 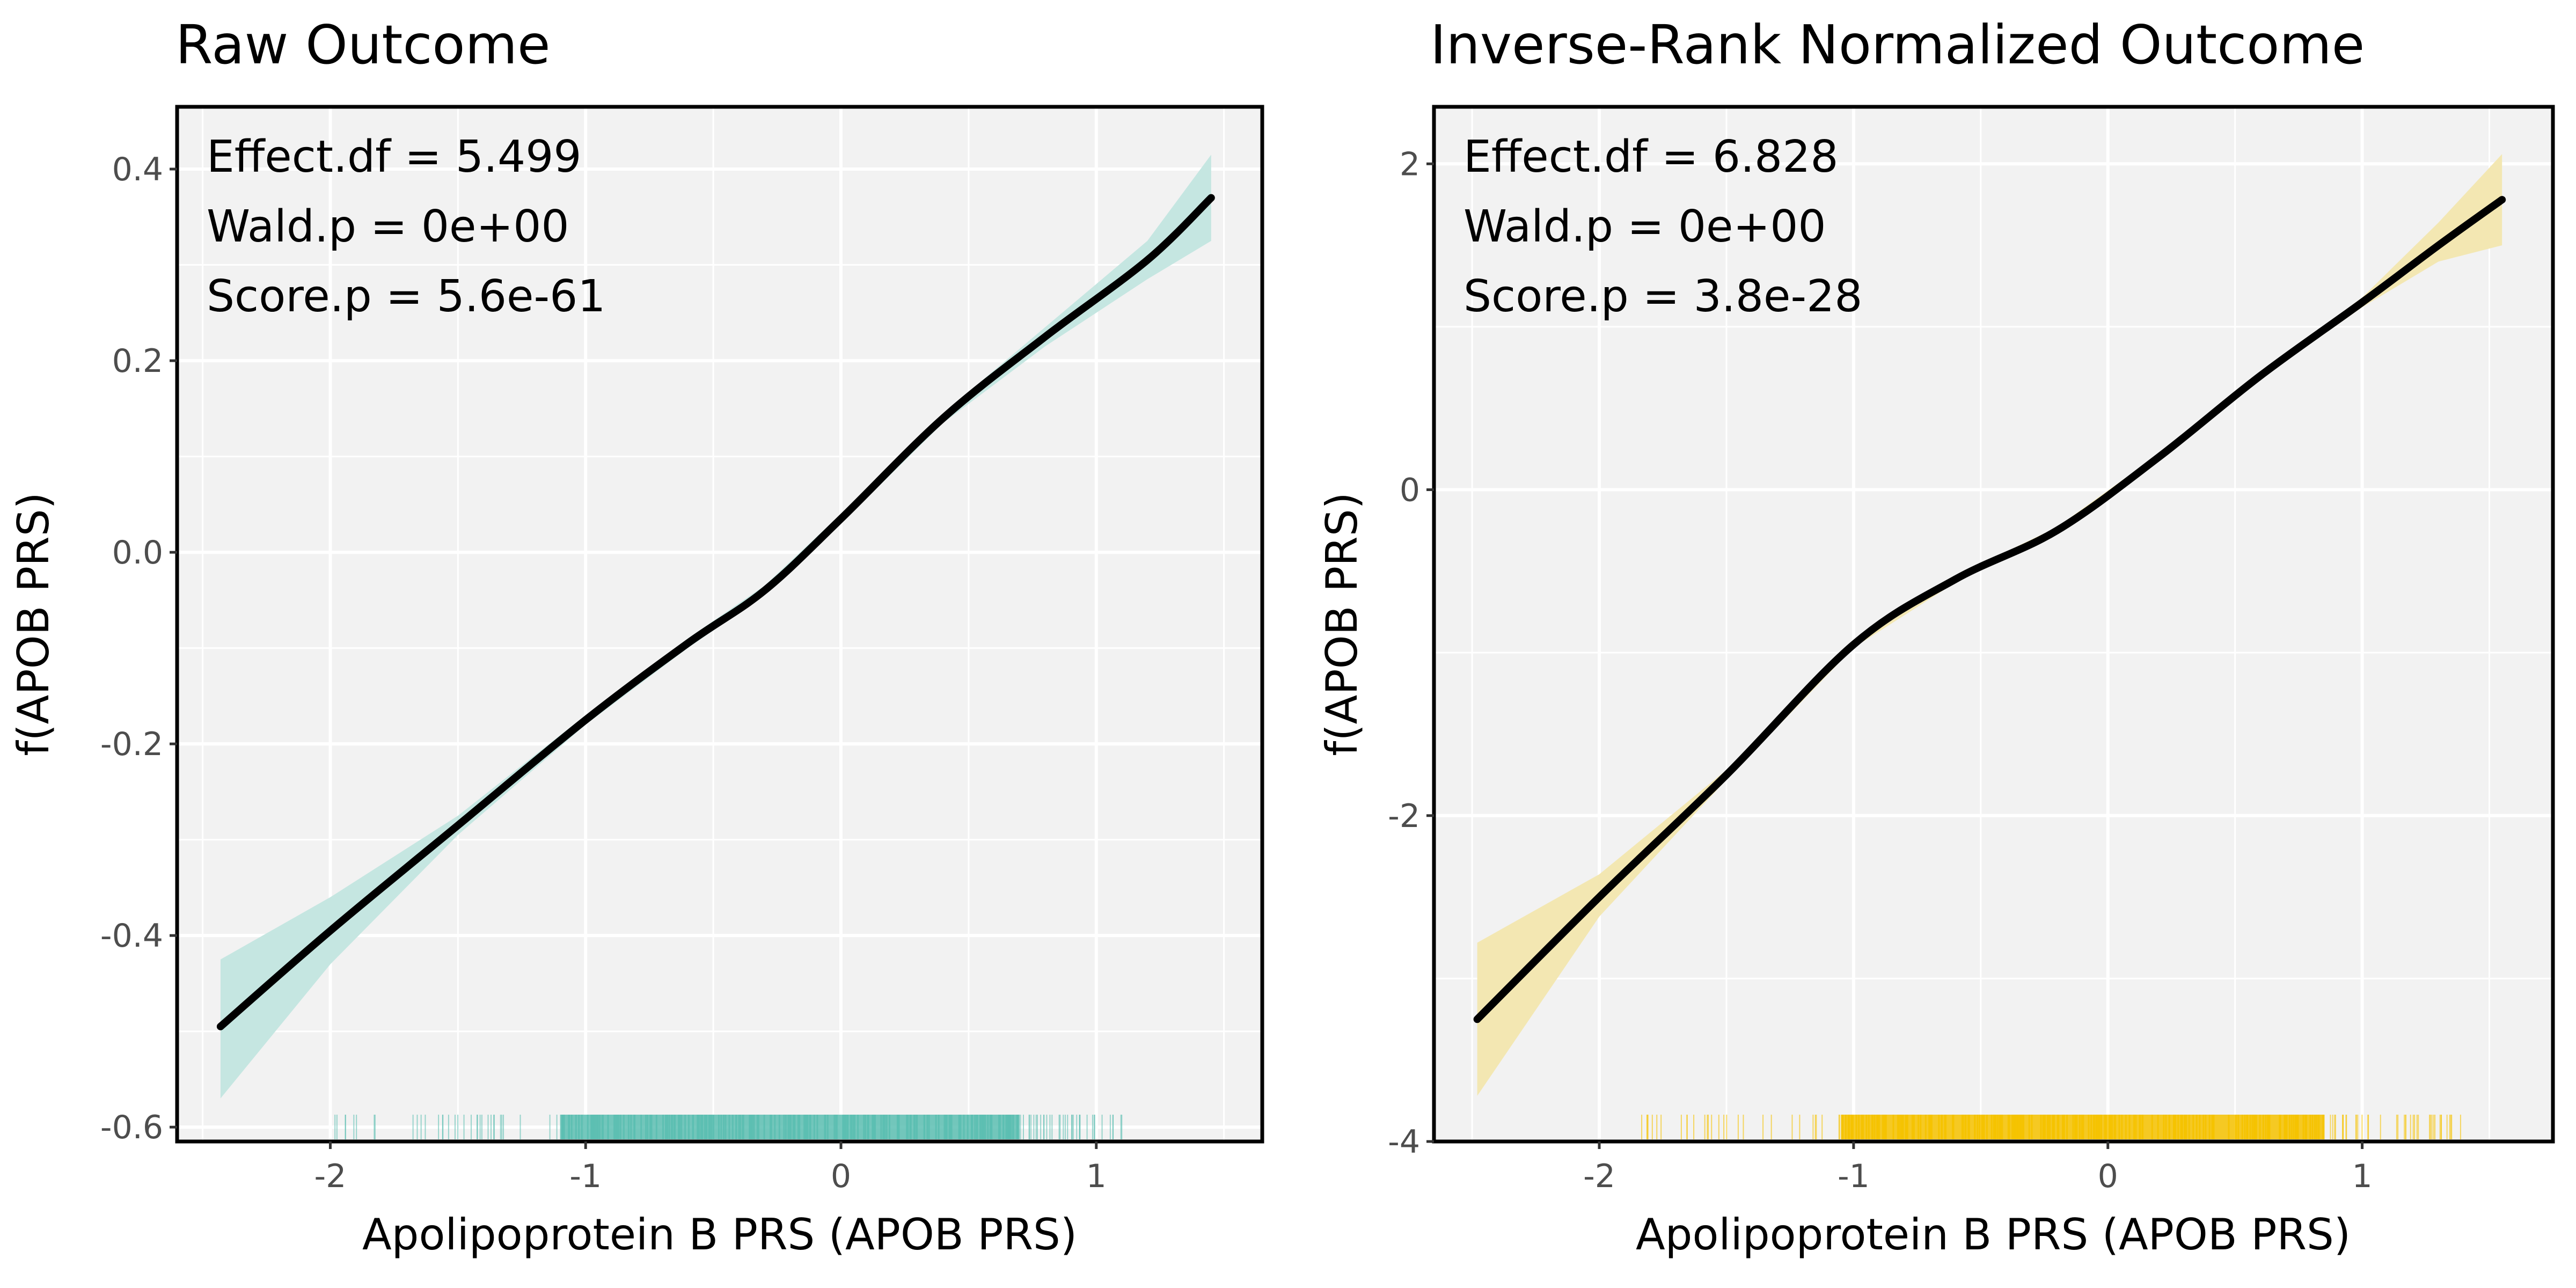 I want to click on y-tick-label: 0.2, so click(x=137, y=361).